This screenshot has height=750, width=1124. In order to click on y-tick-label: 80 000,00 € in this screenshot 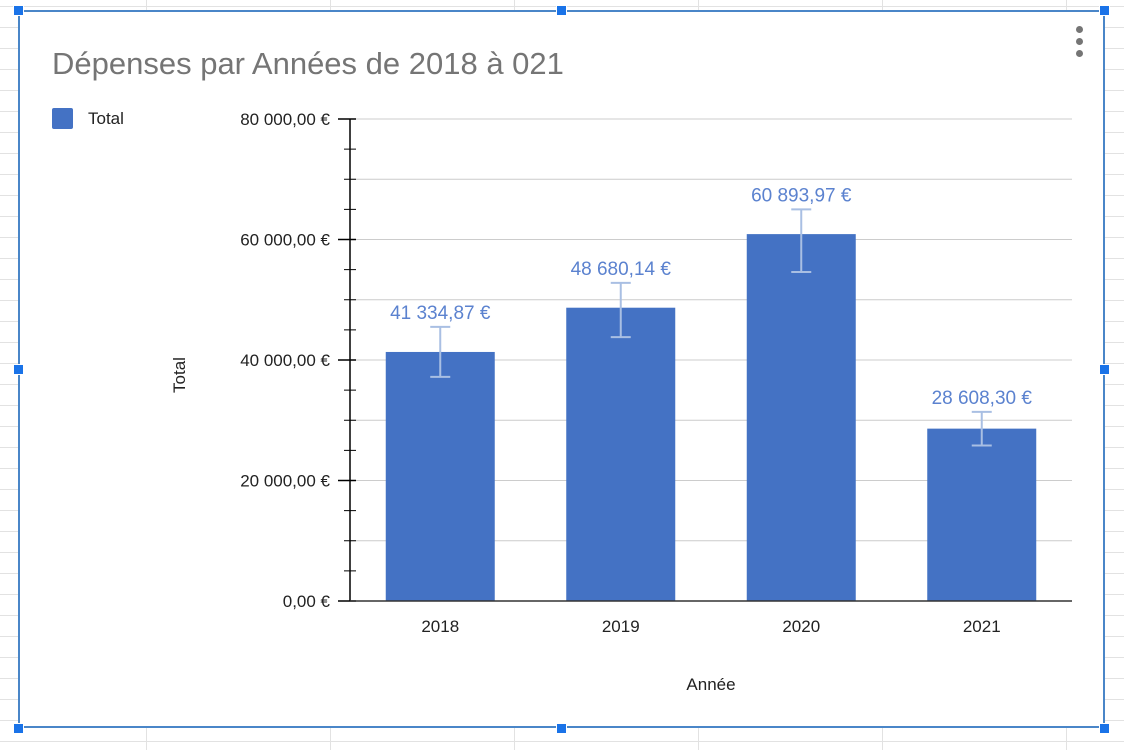, I will do `click(285, 119)`.